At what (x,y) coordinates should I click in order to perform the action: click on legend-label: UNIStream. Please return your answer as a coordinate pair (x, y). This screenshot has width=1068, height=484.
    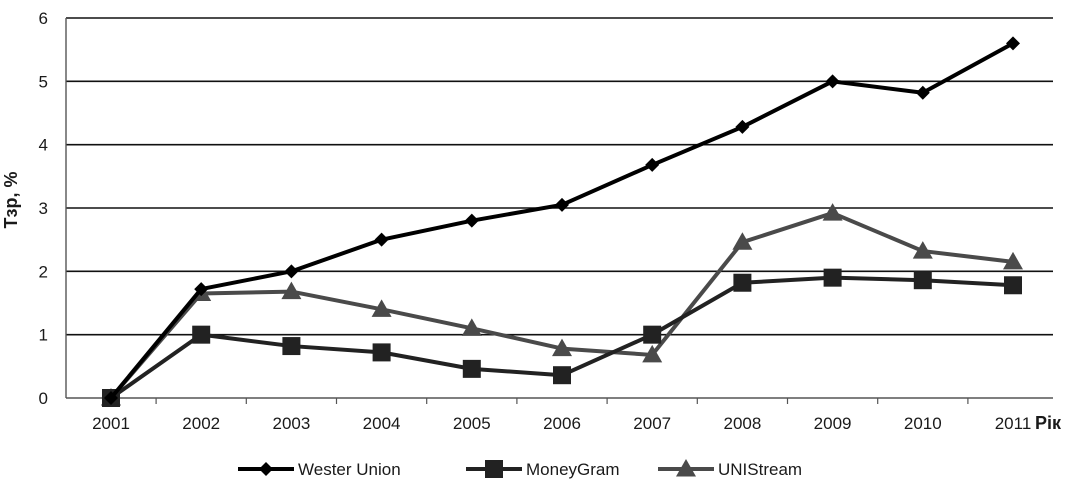
    Looking at the image, I should click on (760, 469).